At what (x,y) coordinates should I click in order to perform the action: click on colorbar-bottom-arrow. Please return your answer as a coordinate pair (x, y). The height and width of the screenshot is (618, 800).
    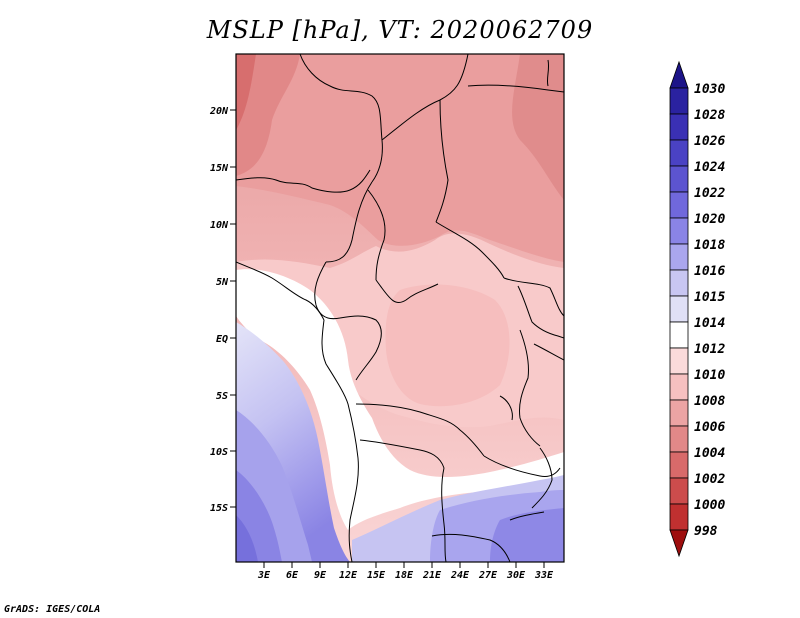
    Looking at the image, I should click on (679, 543).